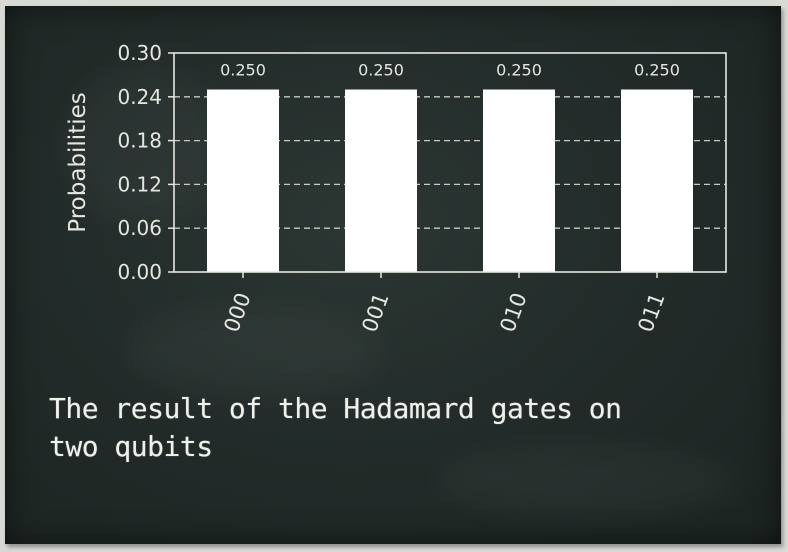 This screenshot has width=788, height=552. What do you see at coordinates (139, 141) in the screenshot?
I see `y-tick-label: 0.18` at bounding box center [139, 141].